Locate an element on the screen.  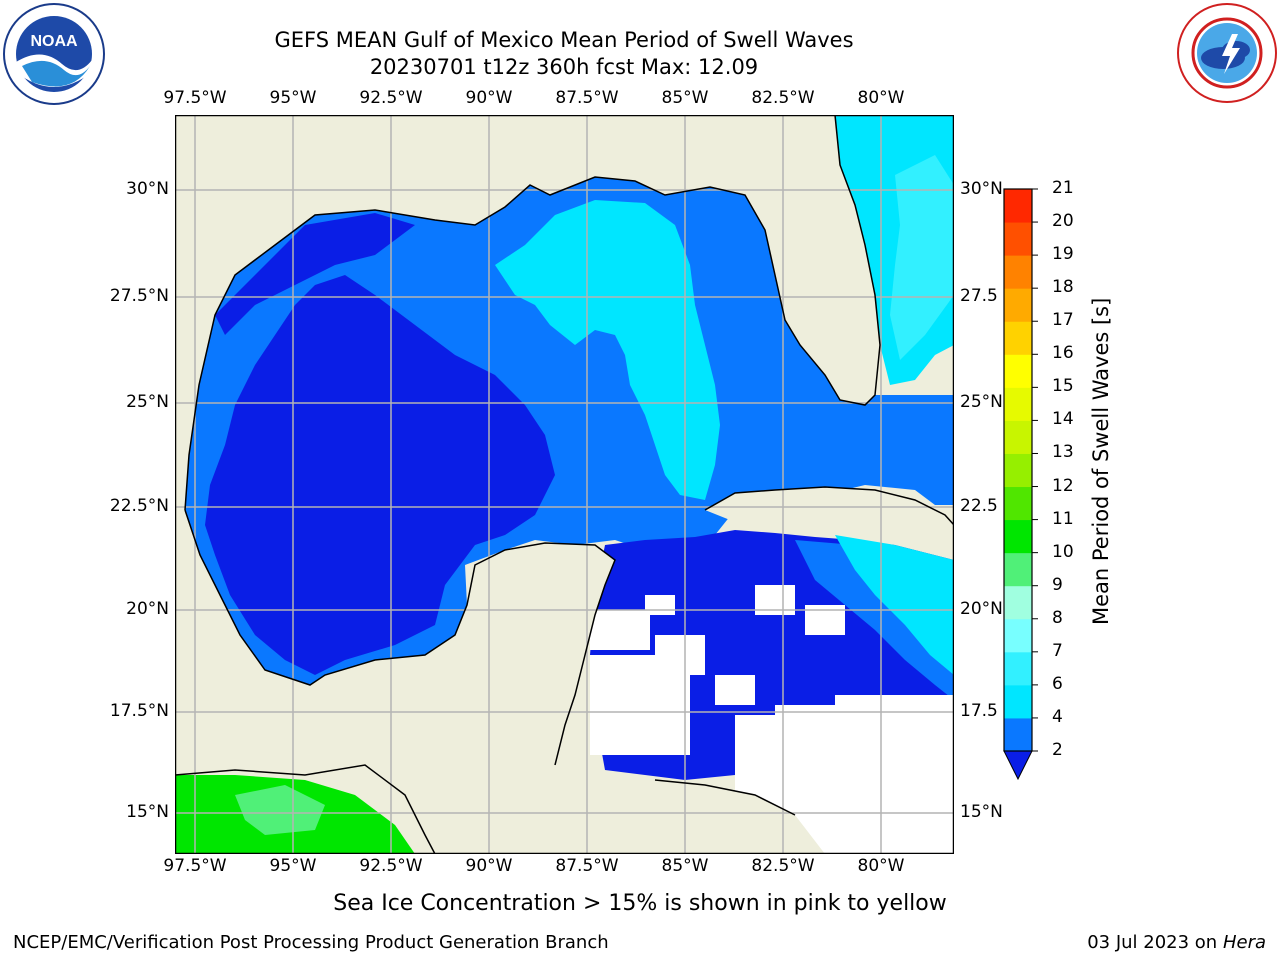
lat-label-right: 25°N is located at coordinates (981, 402).